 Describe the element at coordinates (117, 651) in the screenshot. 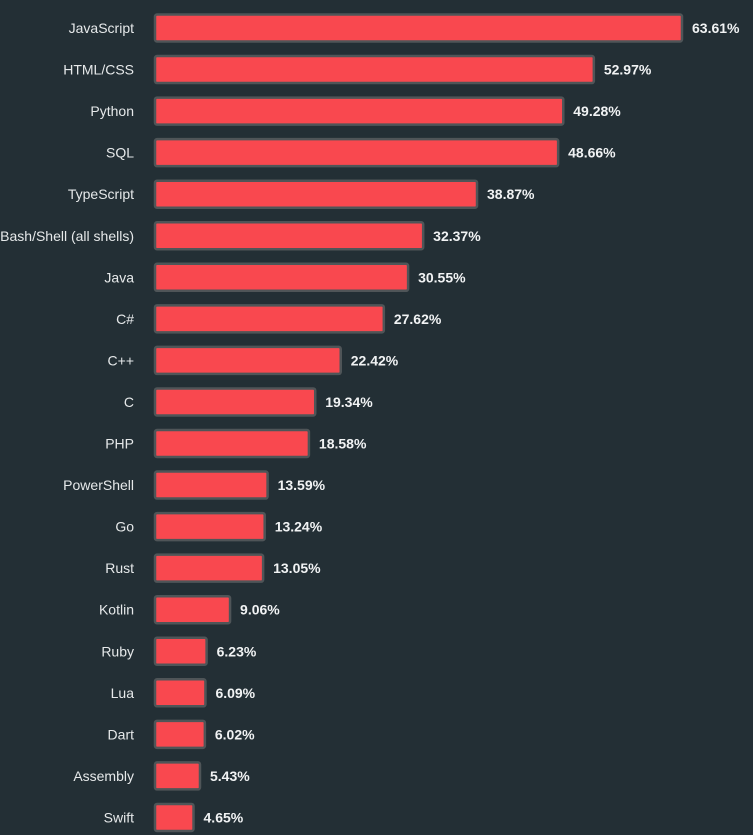

I see `category-label: Ruby` at that location.